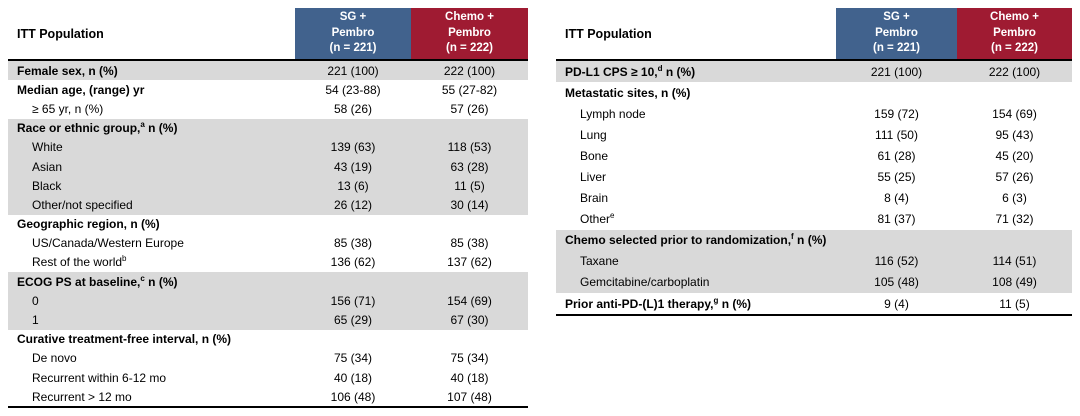 This screenshot has width=1080, height=416. I want to click on row-value: 75 (34), so click(469, 358).